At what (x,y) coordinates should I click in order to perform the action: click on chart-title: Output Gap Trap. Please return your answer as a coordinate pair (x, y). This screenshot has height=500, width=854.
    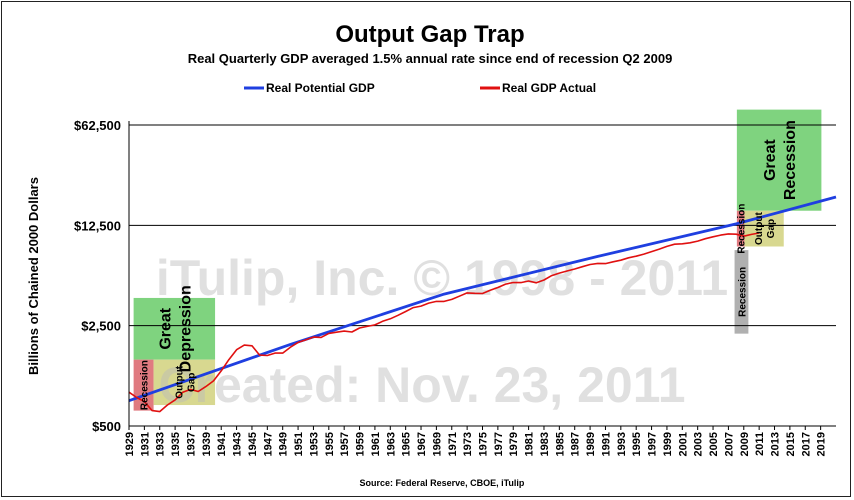
    Looking at the image, I should click on (429, 34).